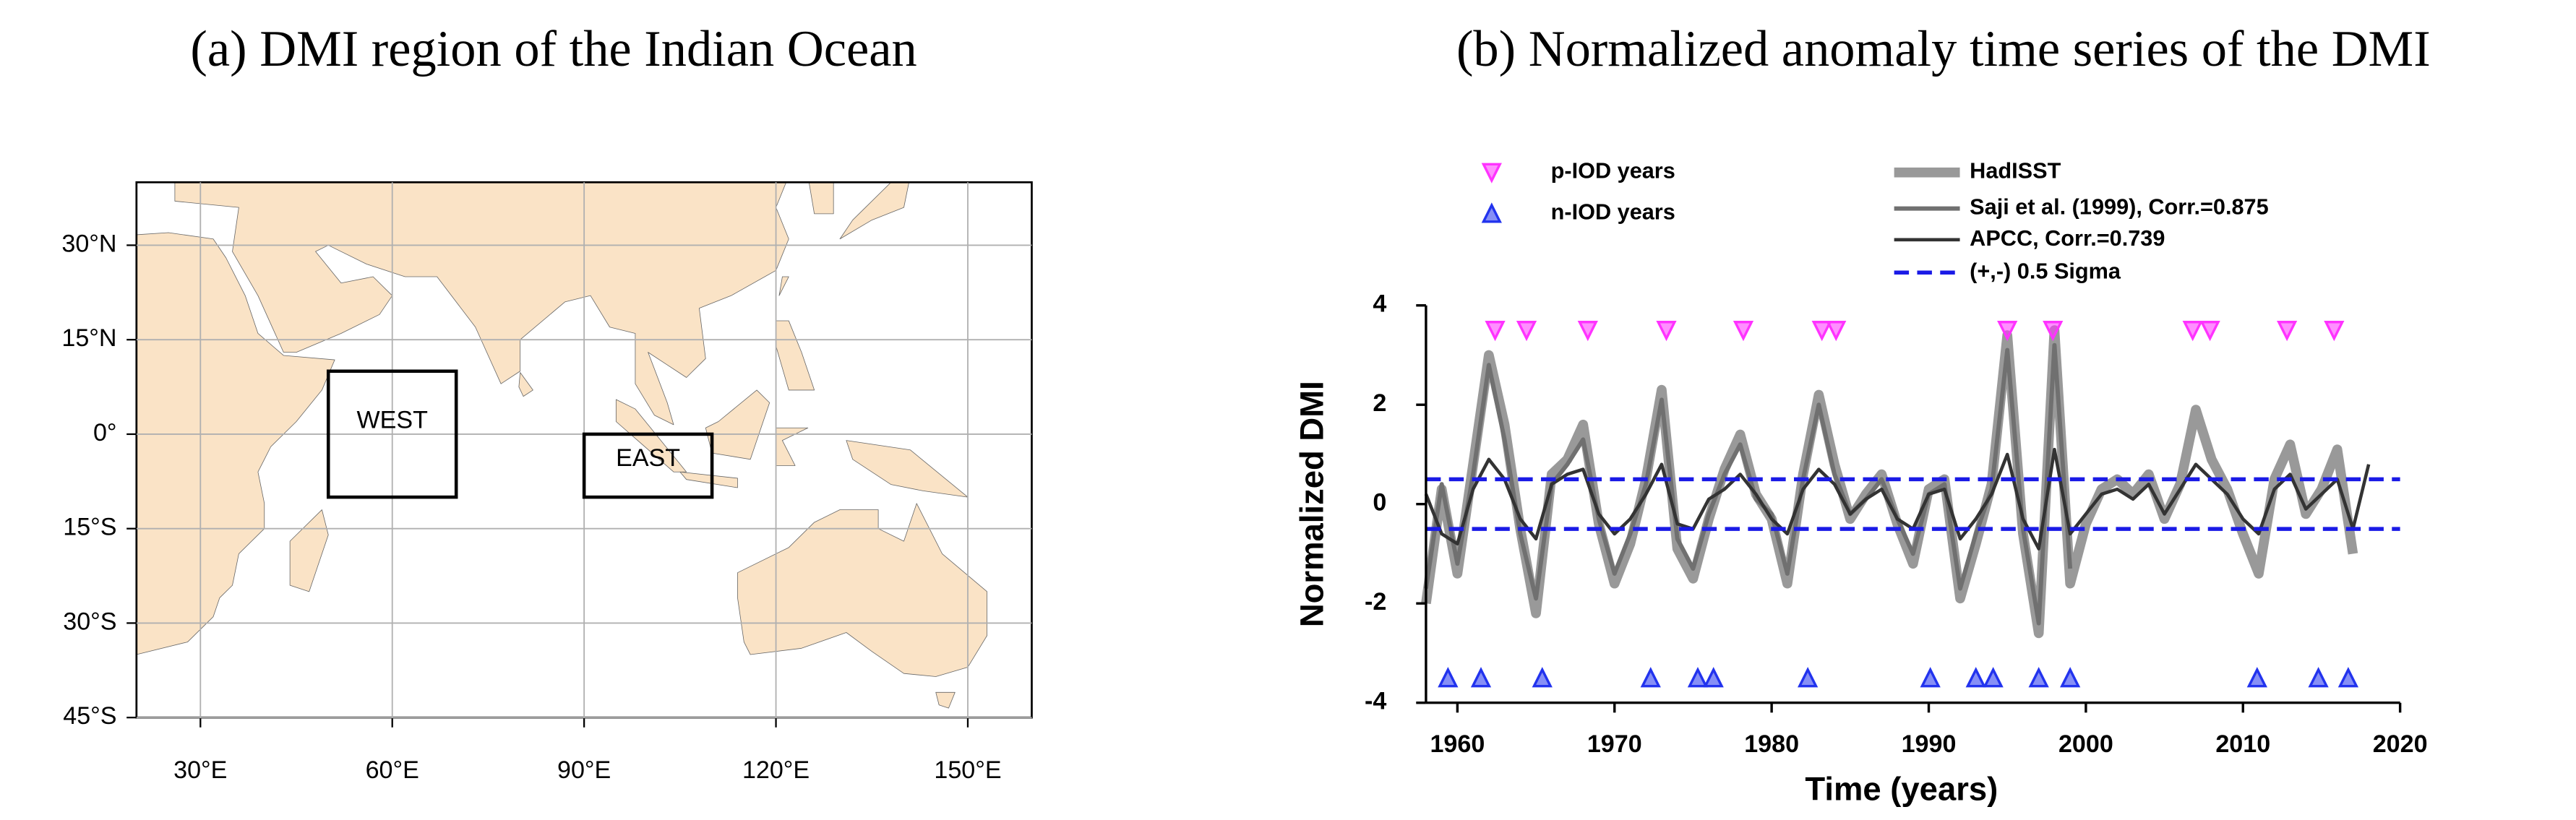 This screenshot has width=2576, height=820. What do you see at coordinates (526, 385) in the screenshot?
I see `sri-lanka` at bounding box center [526, 385].